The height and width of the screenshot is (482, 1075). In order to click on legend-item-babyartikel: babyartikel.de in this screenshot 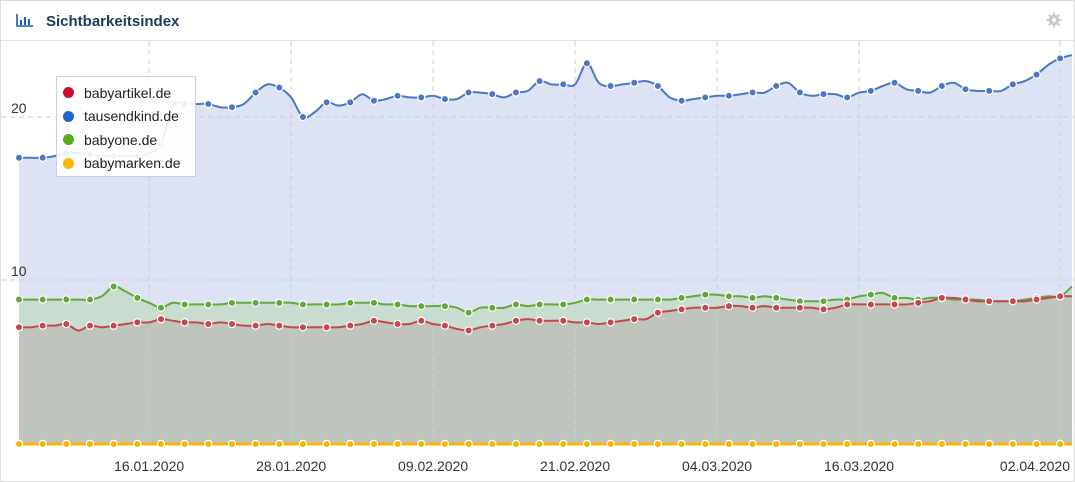, I will do `click(129, 93)`.